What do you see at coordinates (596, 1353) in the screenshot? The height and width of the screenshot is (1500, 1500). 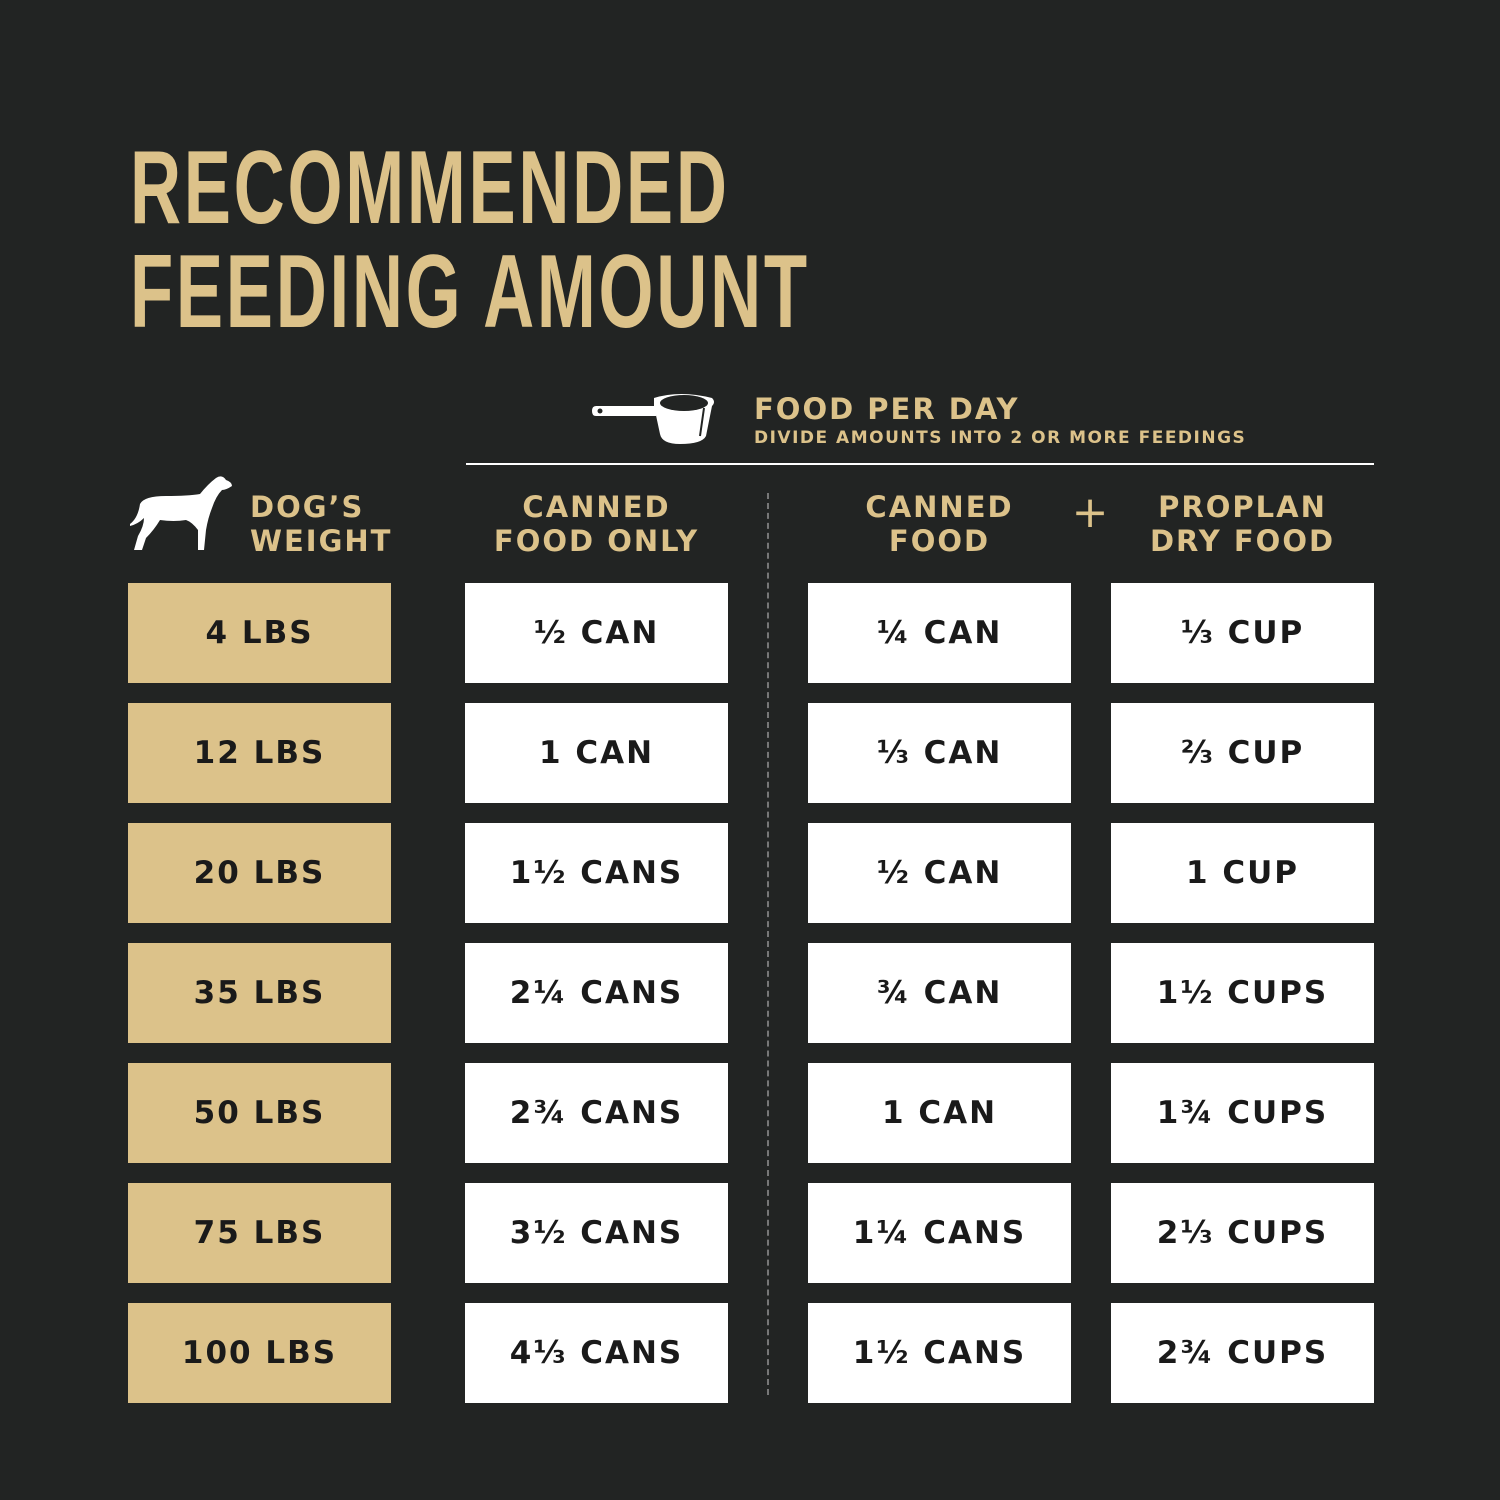 I see `cell-canned-only: 4⅓ CANS` at bounding box center [596, 1353].